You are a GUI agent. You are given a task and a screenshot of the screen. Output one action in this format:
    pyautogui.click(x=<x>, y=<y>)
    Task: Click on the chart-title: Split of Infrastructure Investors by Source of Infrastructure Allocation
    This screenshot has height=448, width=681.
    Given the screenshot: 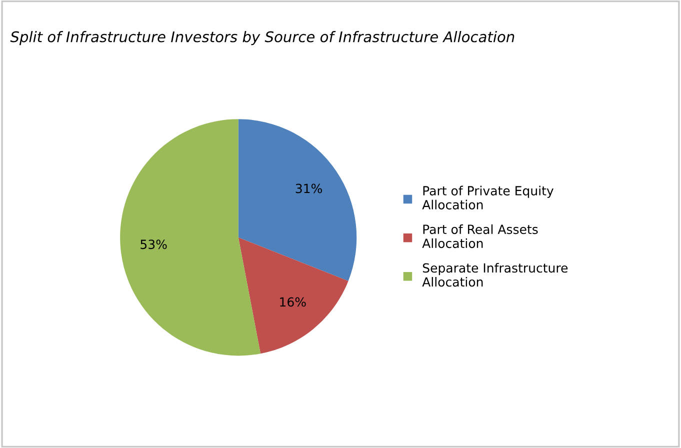 What is the action you would take?
    pyautogui.click(x=262, y=38)
    